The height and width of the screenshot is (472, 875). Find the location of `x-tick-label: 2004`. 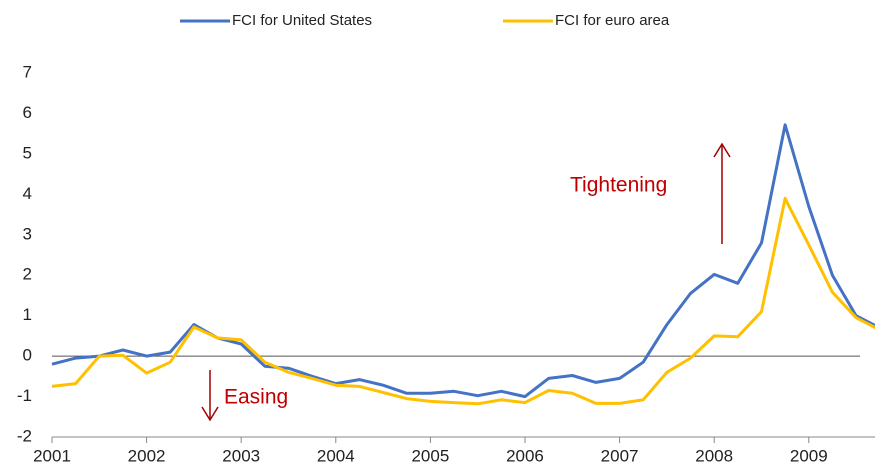

x-tick-label: 2004 is located at coordinates (336, 455).